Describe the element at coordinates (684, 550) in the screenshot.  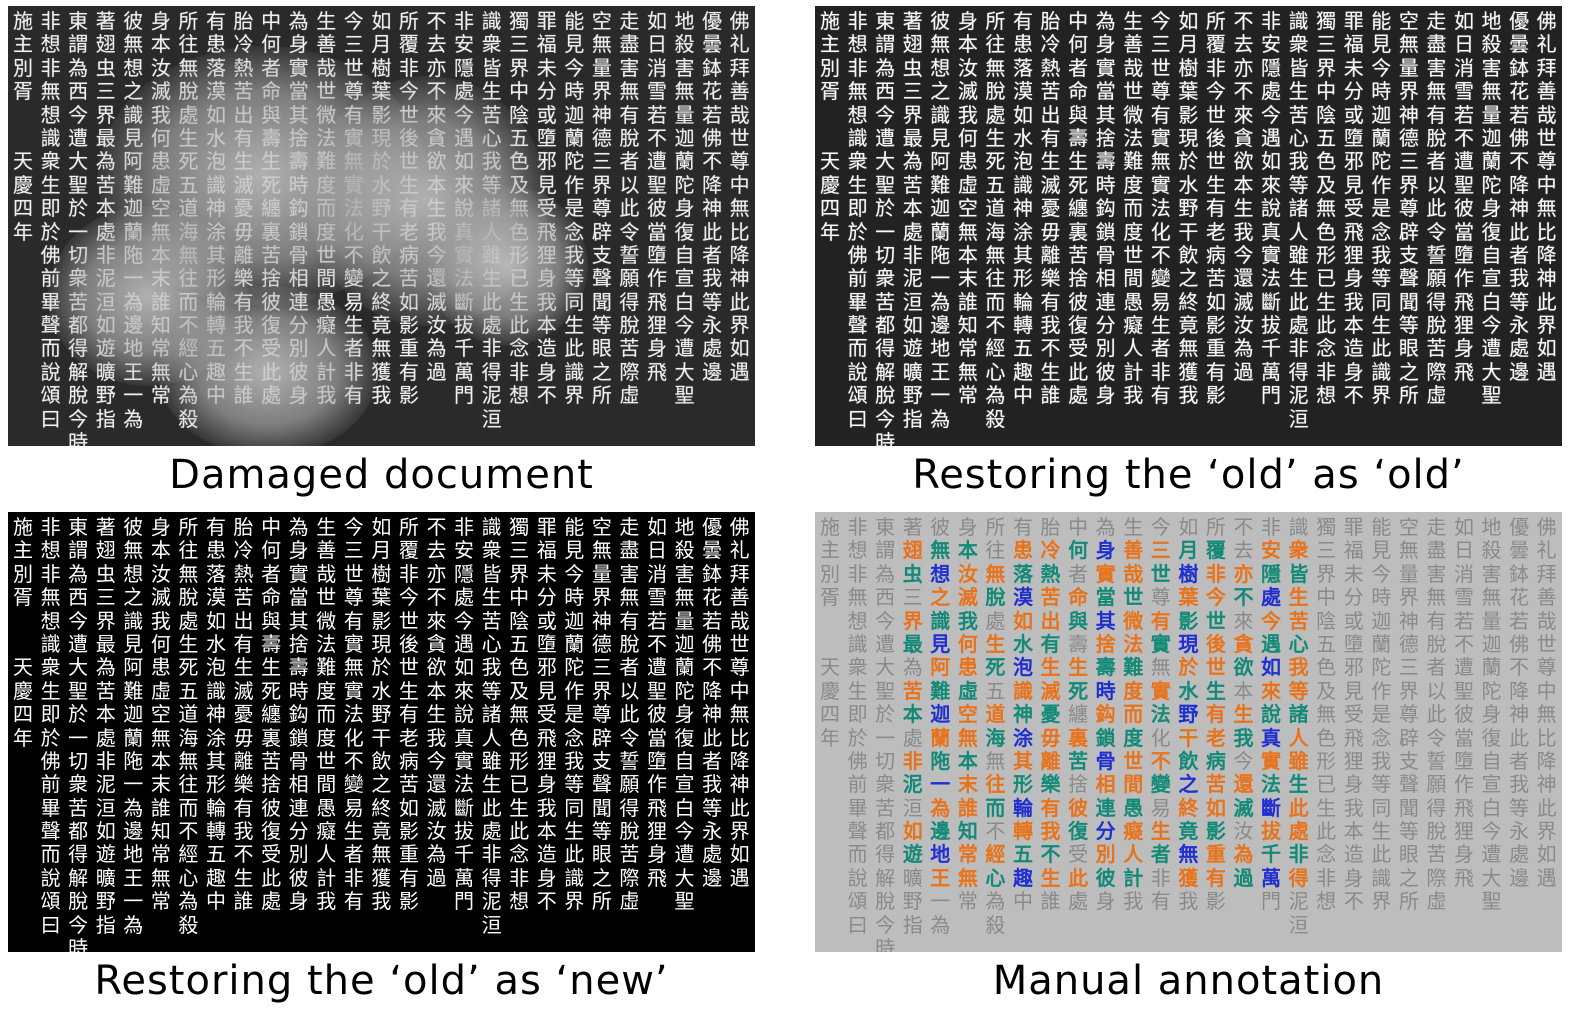
I see `glyph: 殺` at that location.